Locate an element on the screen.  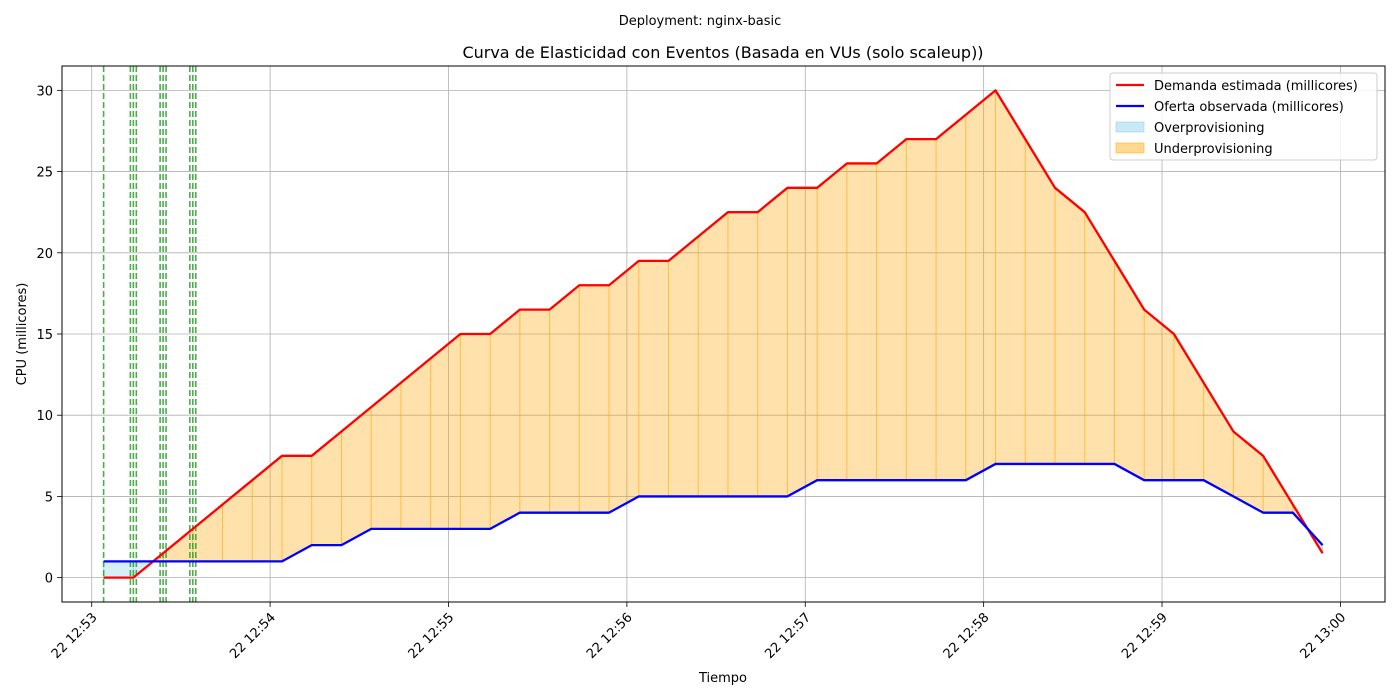
legend-overprovisioning-label: Overprovisioning is located at coordinates (1209, 128).